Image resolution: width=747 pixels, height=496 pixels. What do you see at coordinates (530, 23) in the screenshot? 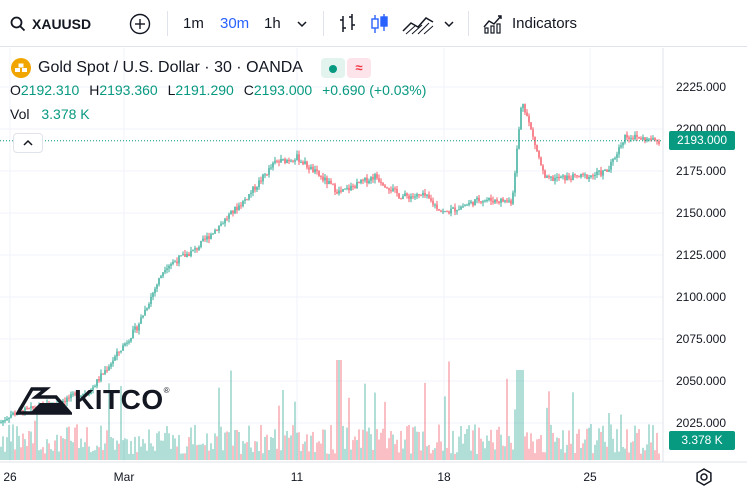
I see `indicators-button: Indicators` at bounding box center [530, 23].